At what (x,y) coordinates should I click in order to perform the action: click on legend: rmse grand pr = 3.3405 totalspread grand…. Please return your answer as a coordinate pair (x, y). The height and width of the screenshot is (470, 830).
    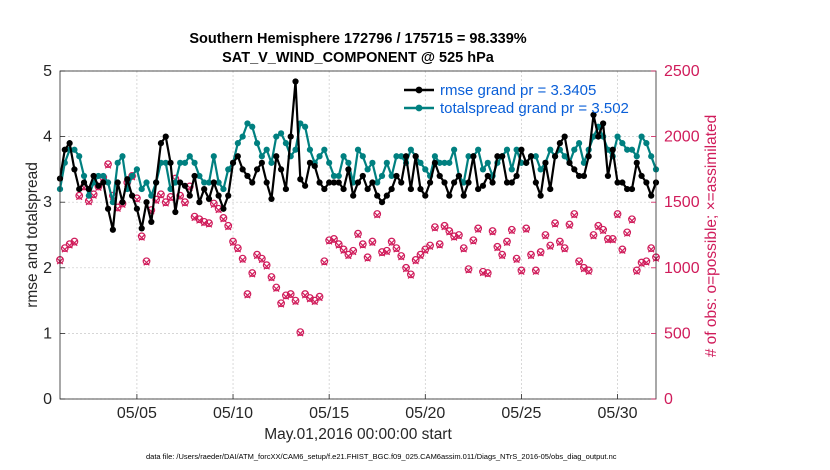
    Looking at the image, I should click on (516, 99).